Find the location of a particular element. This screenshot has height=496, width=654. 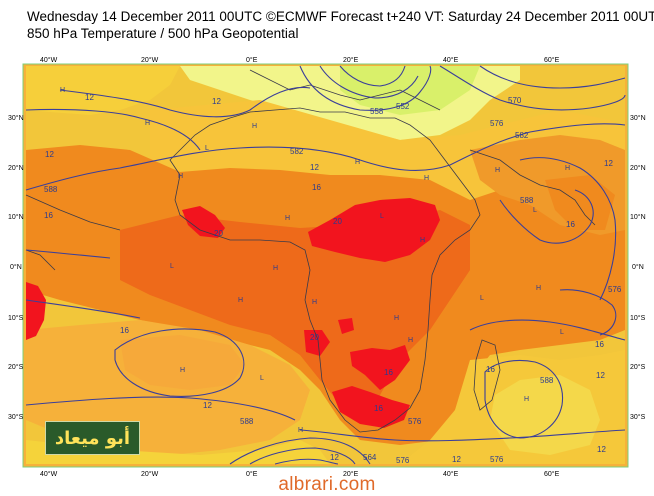

contour-label: 558 is located at coordinates (377, 111).